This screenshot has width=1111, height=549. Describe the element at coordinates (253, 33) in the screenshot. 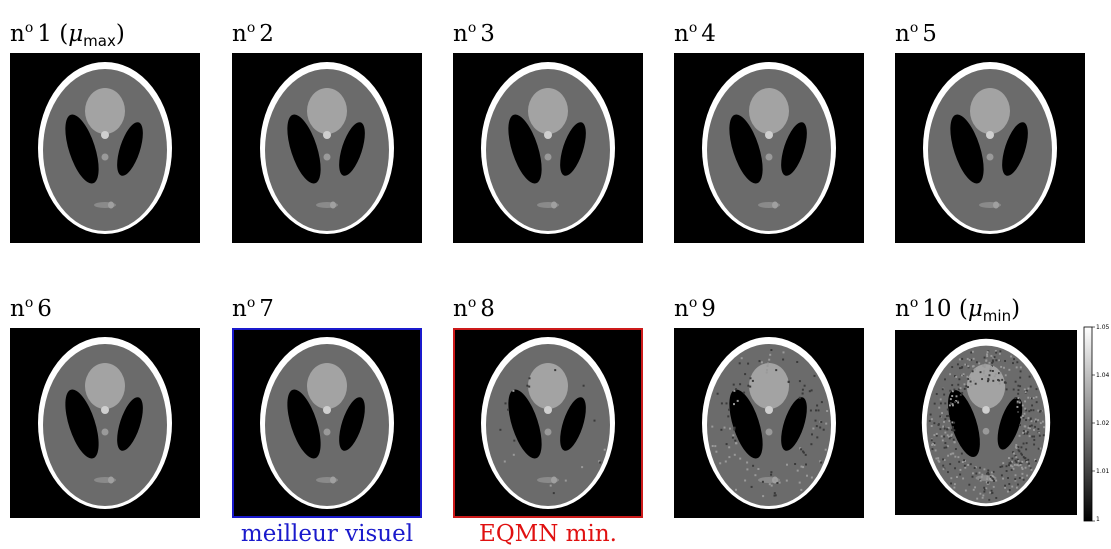

I see `panel-2-label: no 2` at that location.